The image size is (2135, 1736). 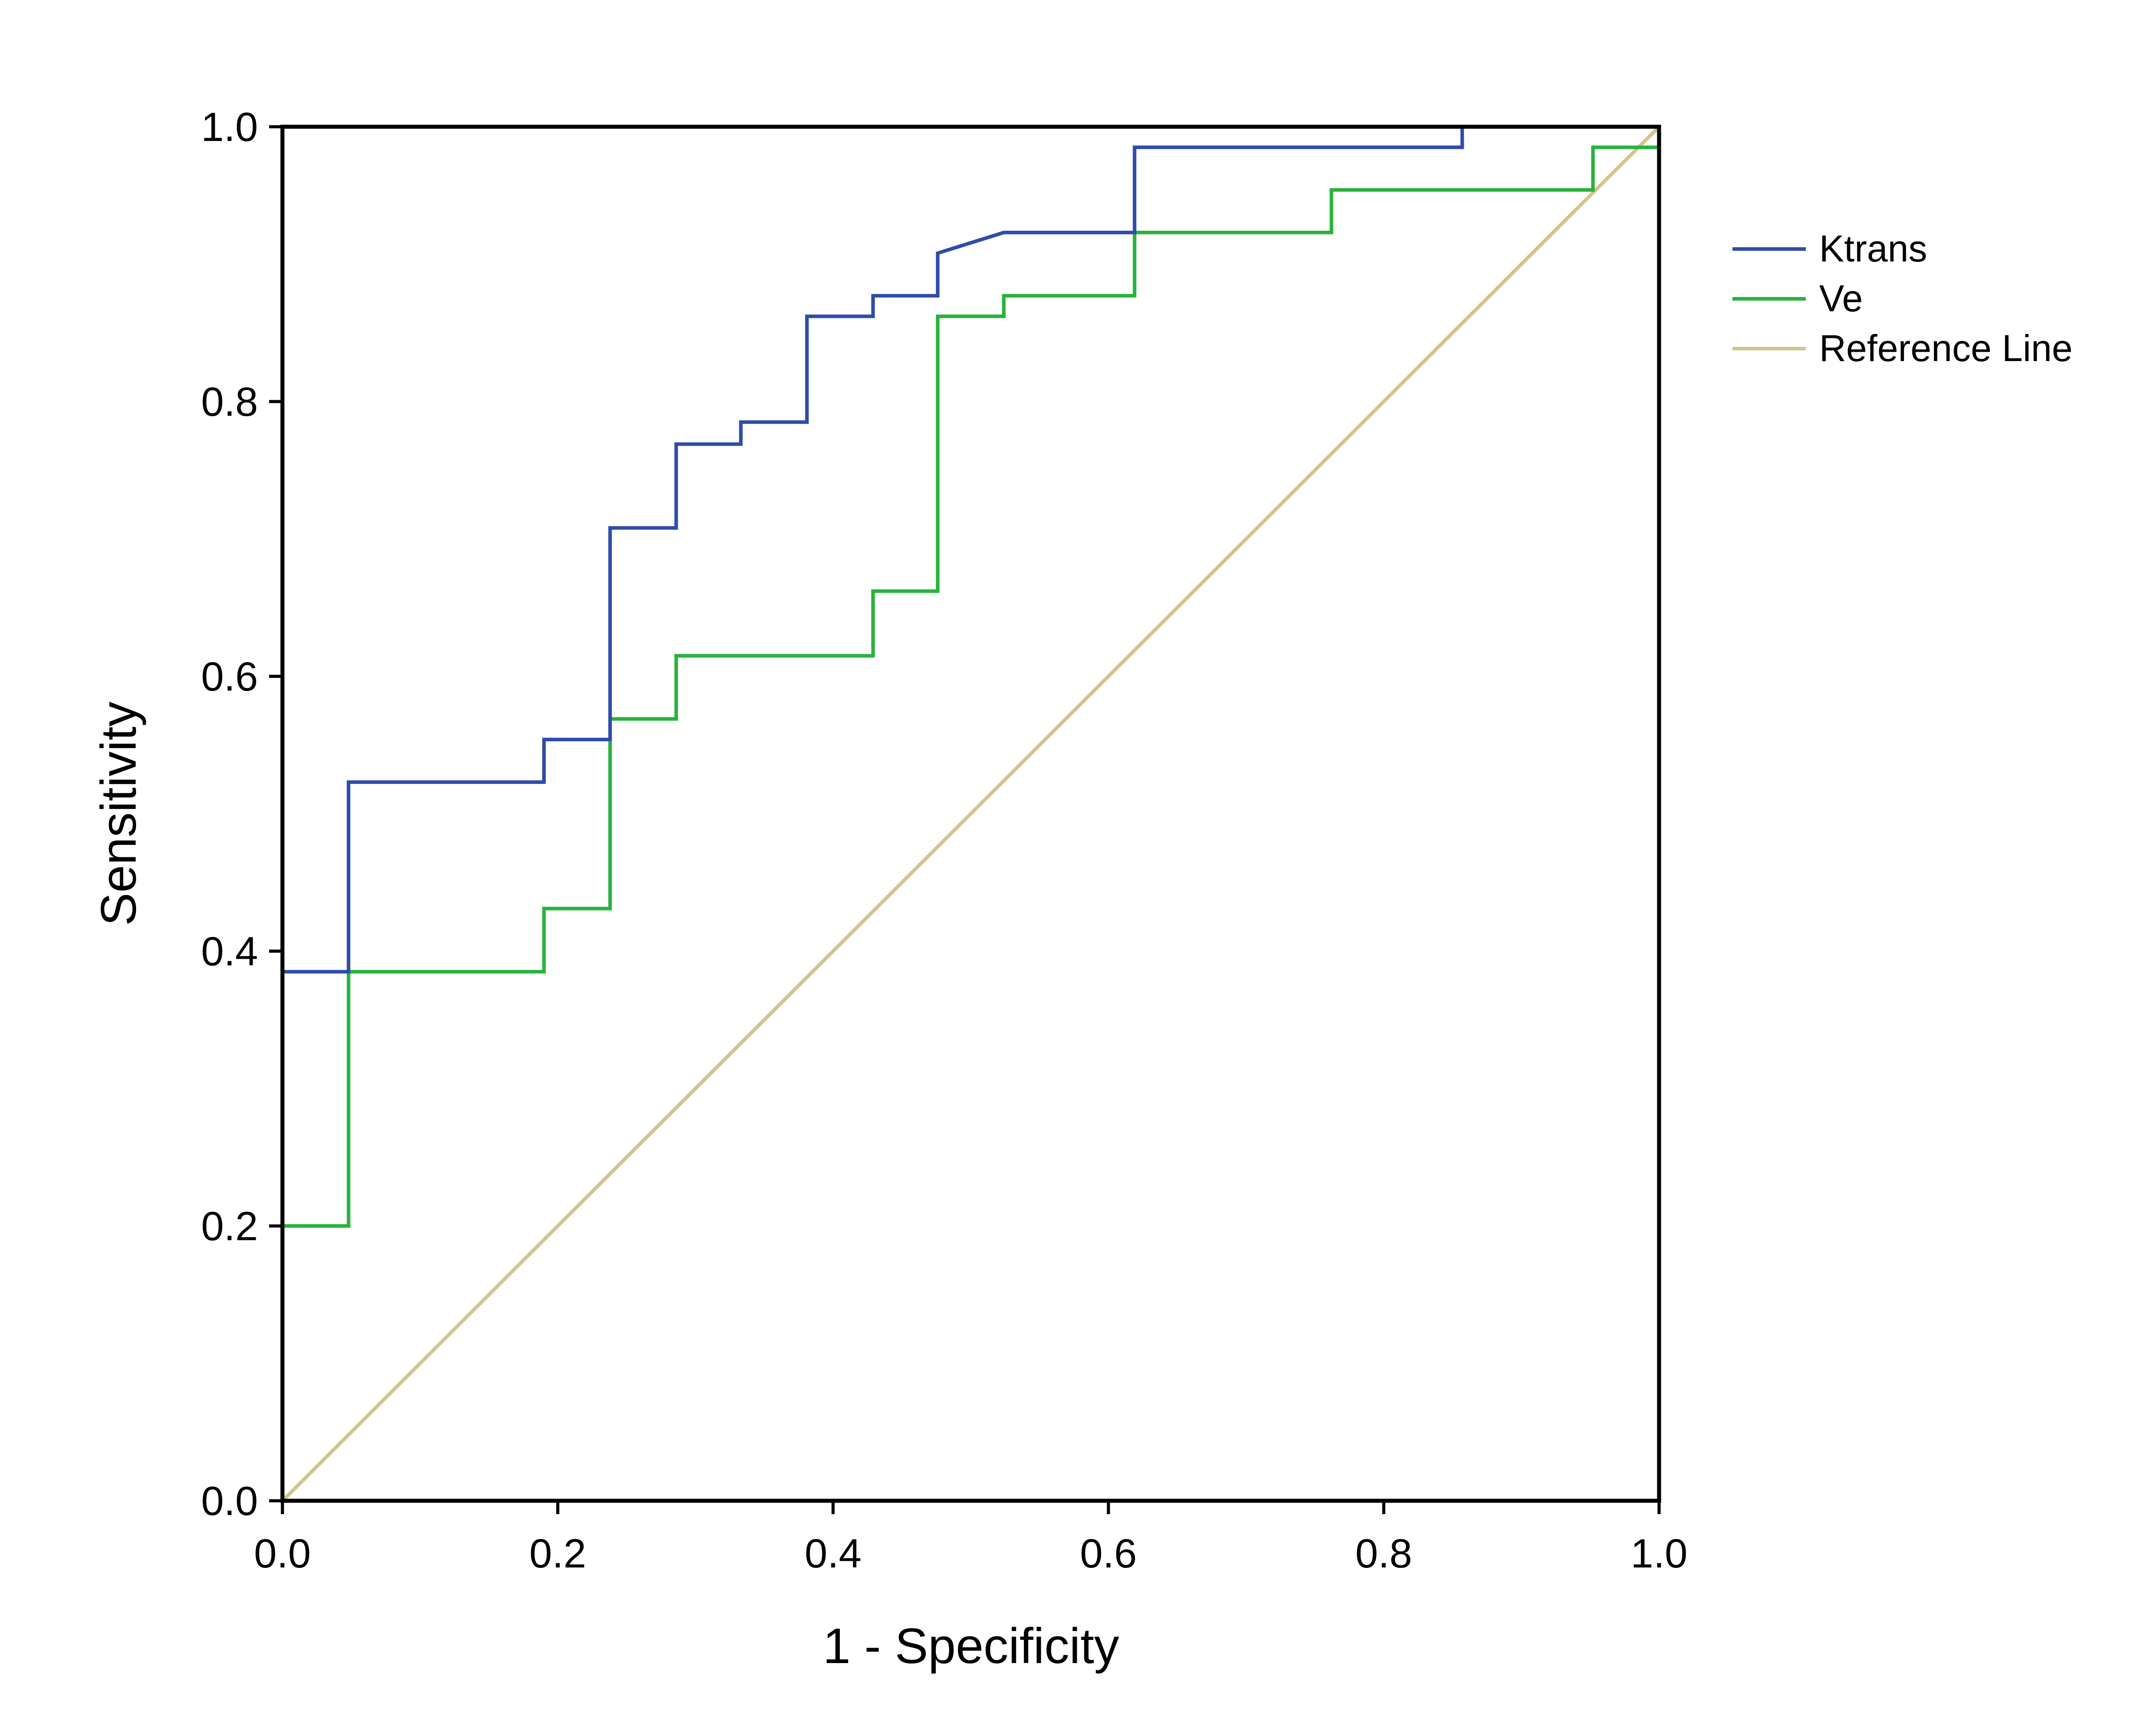 I want to click on legend-label-ve: Ve, so click(x=1841, y=298).